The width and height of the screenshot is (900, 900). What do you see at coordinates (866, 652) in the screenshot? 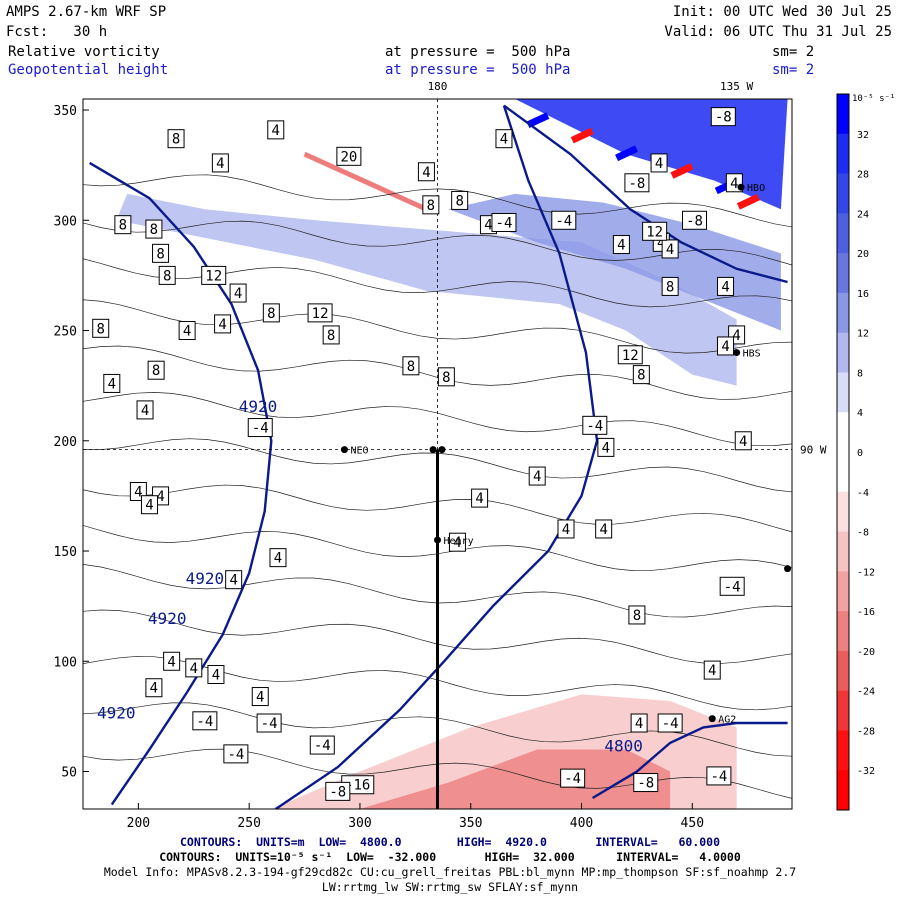
I see `colorbar-tick-label: -20` at bounding box center [866, 652].